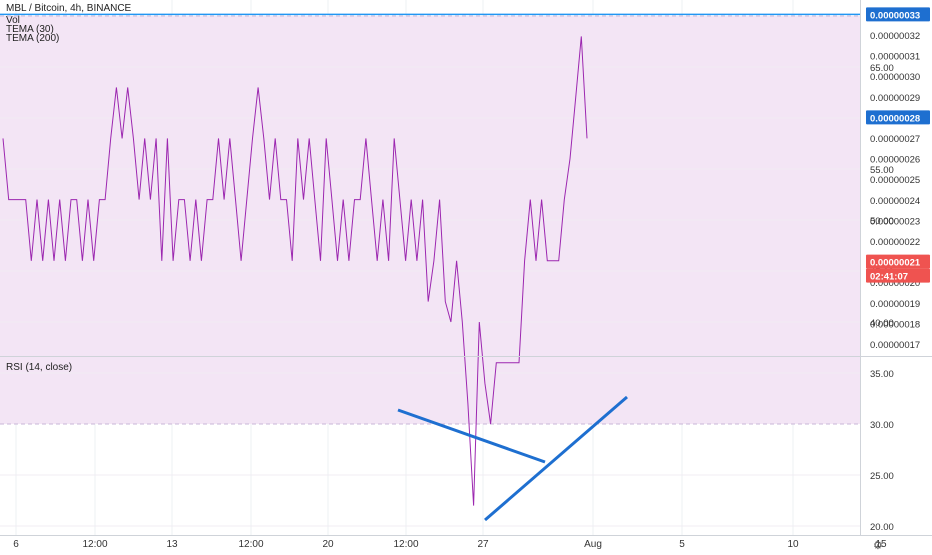  I want to click on rsi-down-trend-line, so click(471, 436).